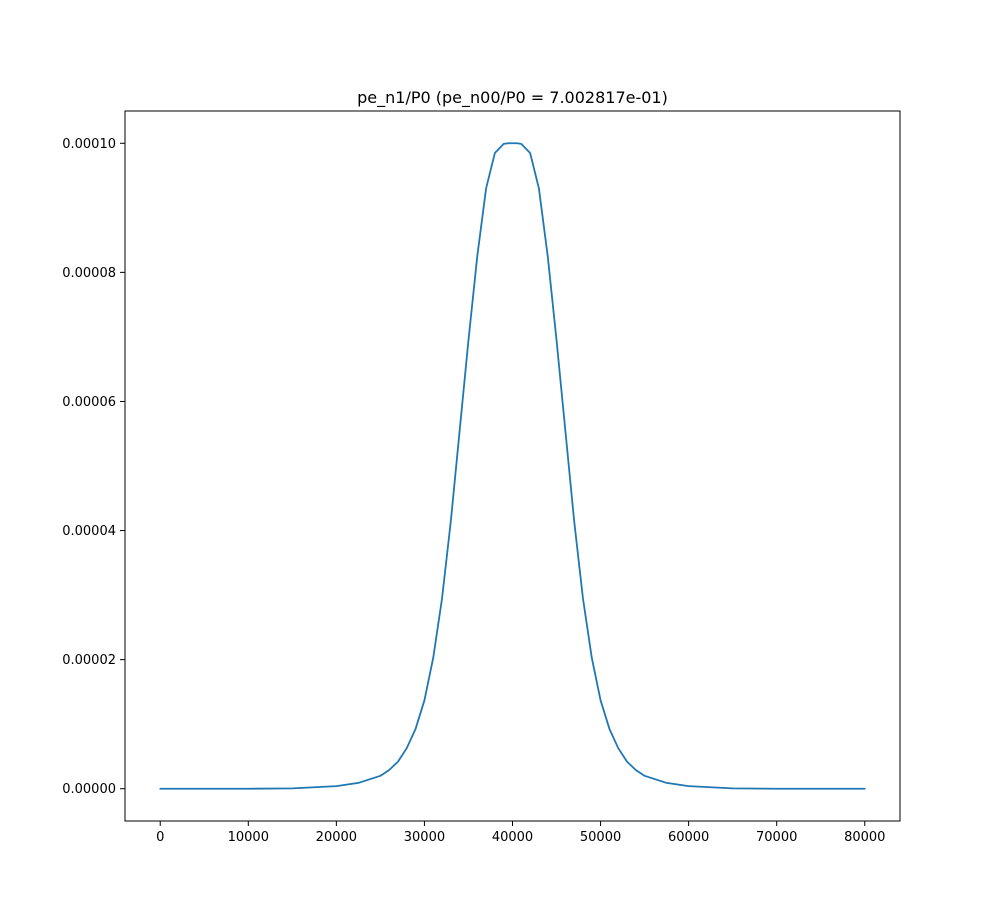 Image resolution: width=1000 pixels, height=923 pixels. What do you see at coordinates (89, 144) in the screenshot?
I see `y-tick-label: 0.00010` at bounding box center [89, 144].